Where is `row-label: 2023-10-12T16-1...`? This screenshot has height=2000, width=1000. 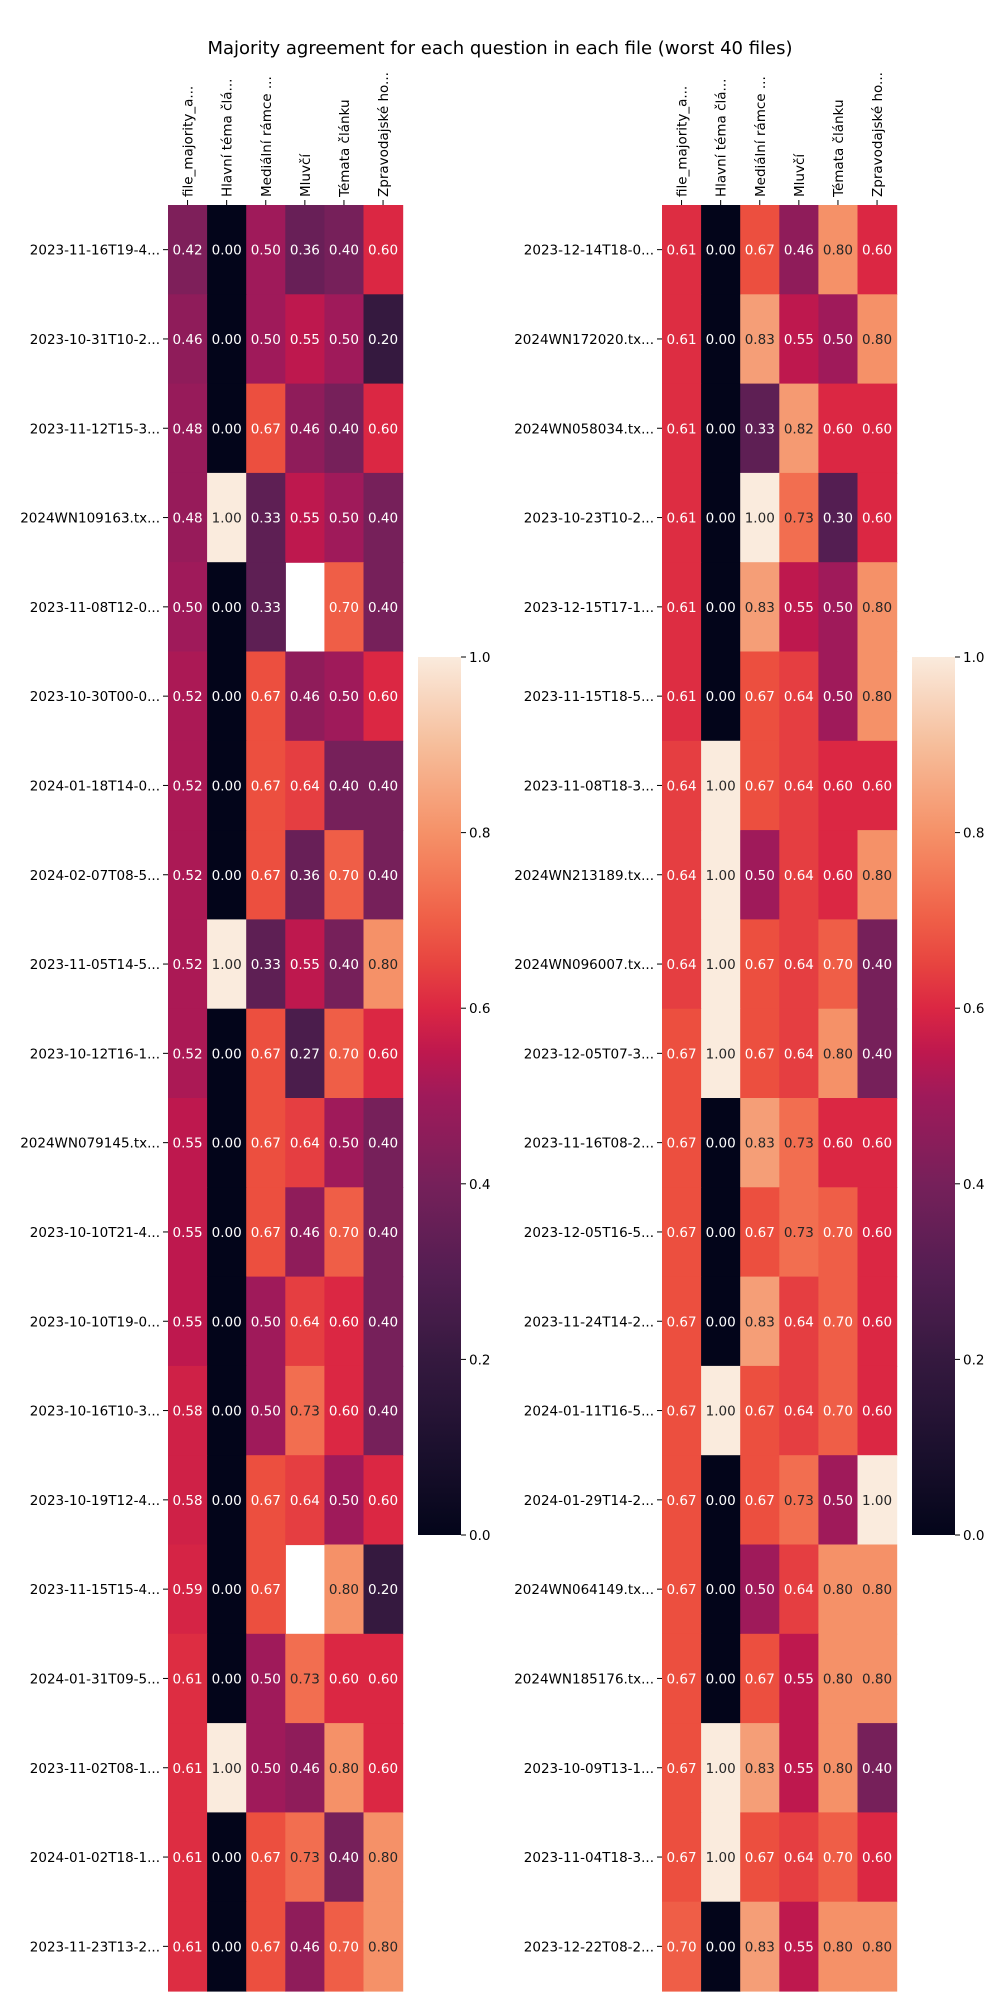
row-label: 2023-10-12T16-1... is located at coordinates (95, 1054).